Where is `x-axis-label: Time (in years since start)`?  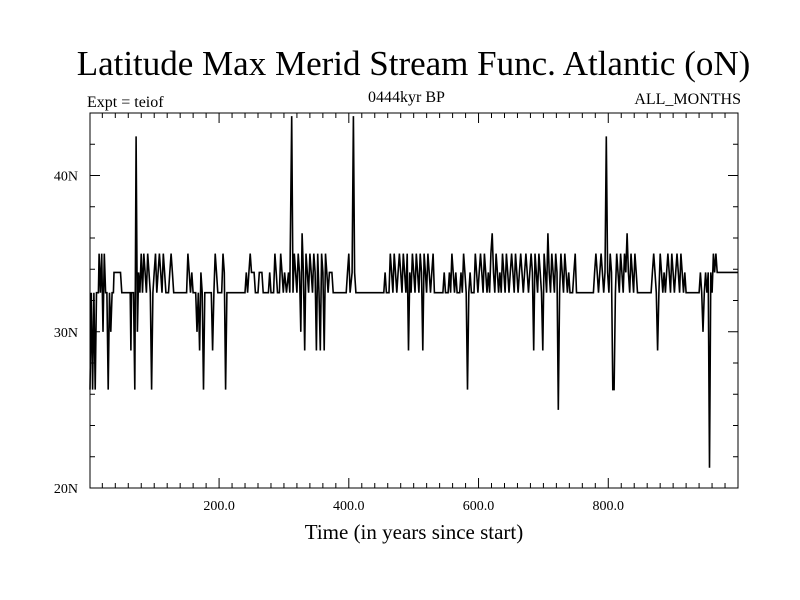
x-axis-label: Time (in years since start) is located at coordinates (414, 532).